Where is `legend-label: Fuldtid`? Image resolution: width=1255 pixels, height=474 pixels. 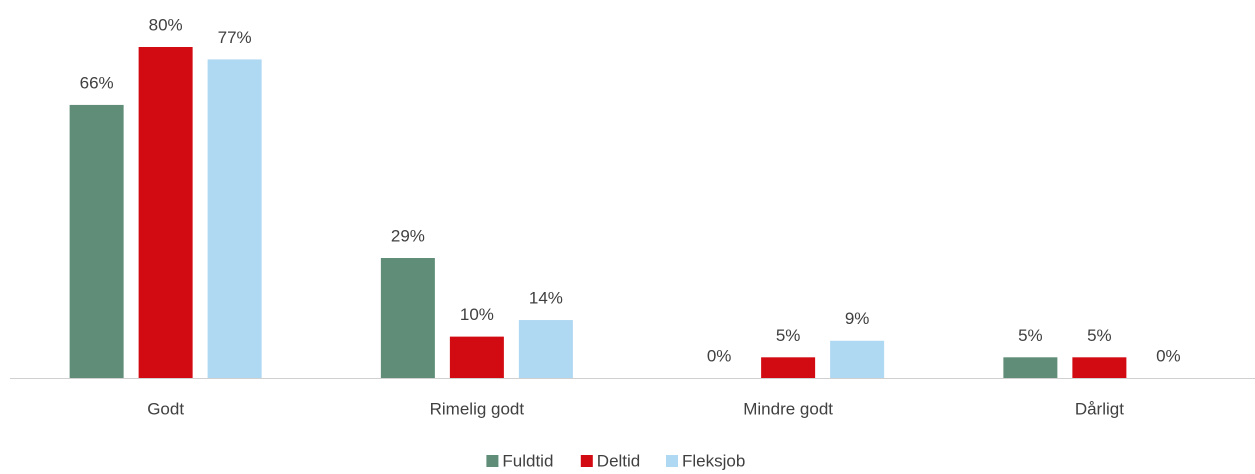 legend-label: Fuldtid is located at coordinates (527, 460).